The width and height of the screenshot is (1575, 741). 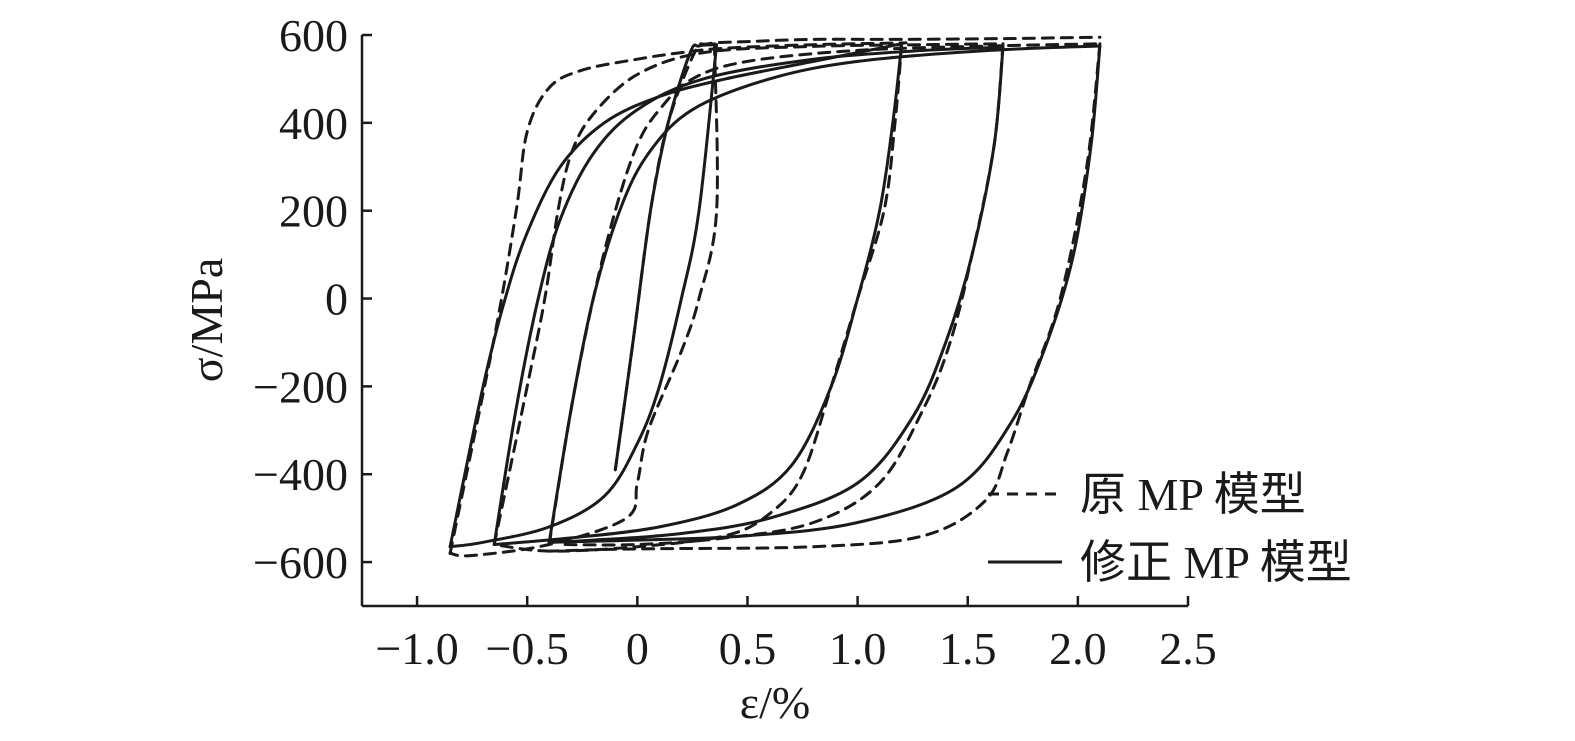 What do you see at coordinates (526, 648) in the screenshot?
I see `x-tick-label: −0.5` at bounding box center [526, 648].